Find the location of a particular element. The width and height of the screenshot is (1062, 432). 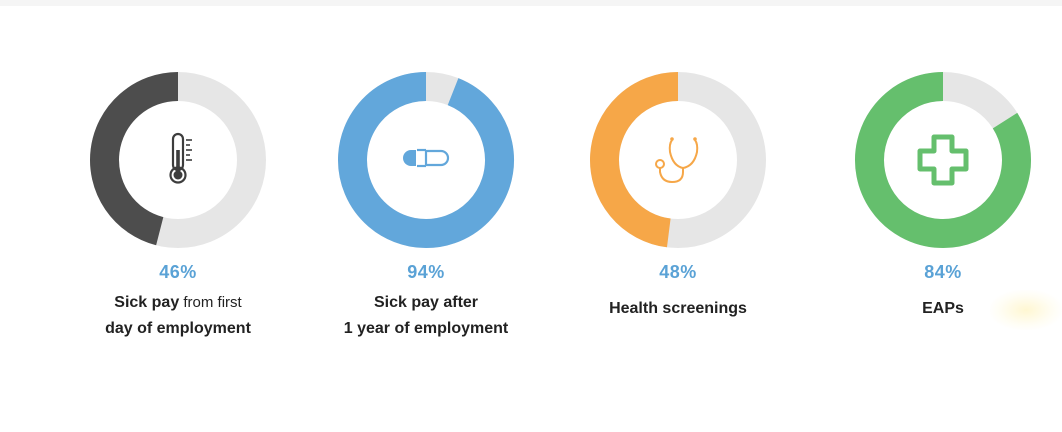

donut-percentage: 46% is located at coordinates (178, 272).